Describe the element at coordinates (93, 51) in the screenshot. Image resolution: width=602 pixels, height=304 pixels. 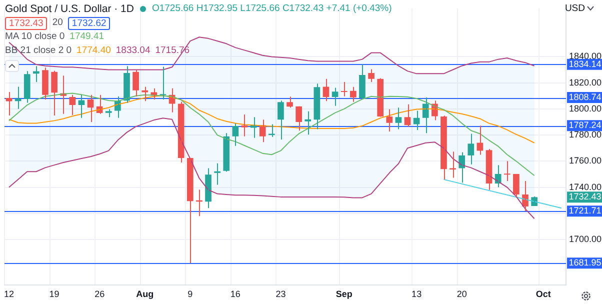
I see `annotation: 1774.40` at that location.